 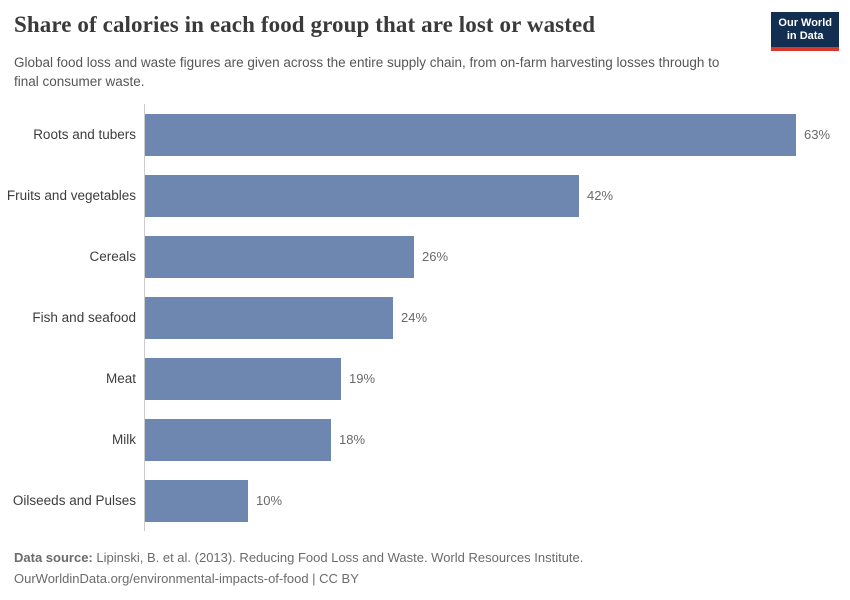 I want to click on owid-logo-line1: Our World, so click(x=805, y=23).